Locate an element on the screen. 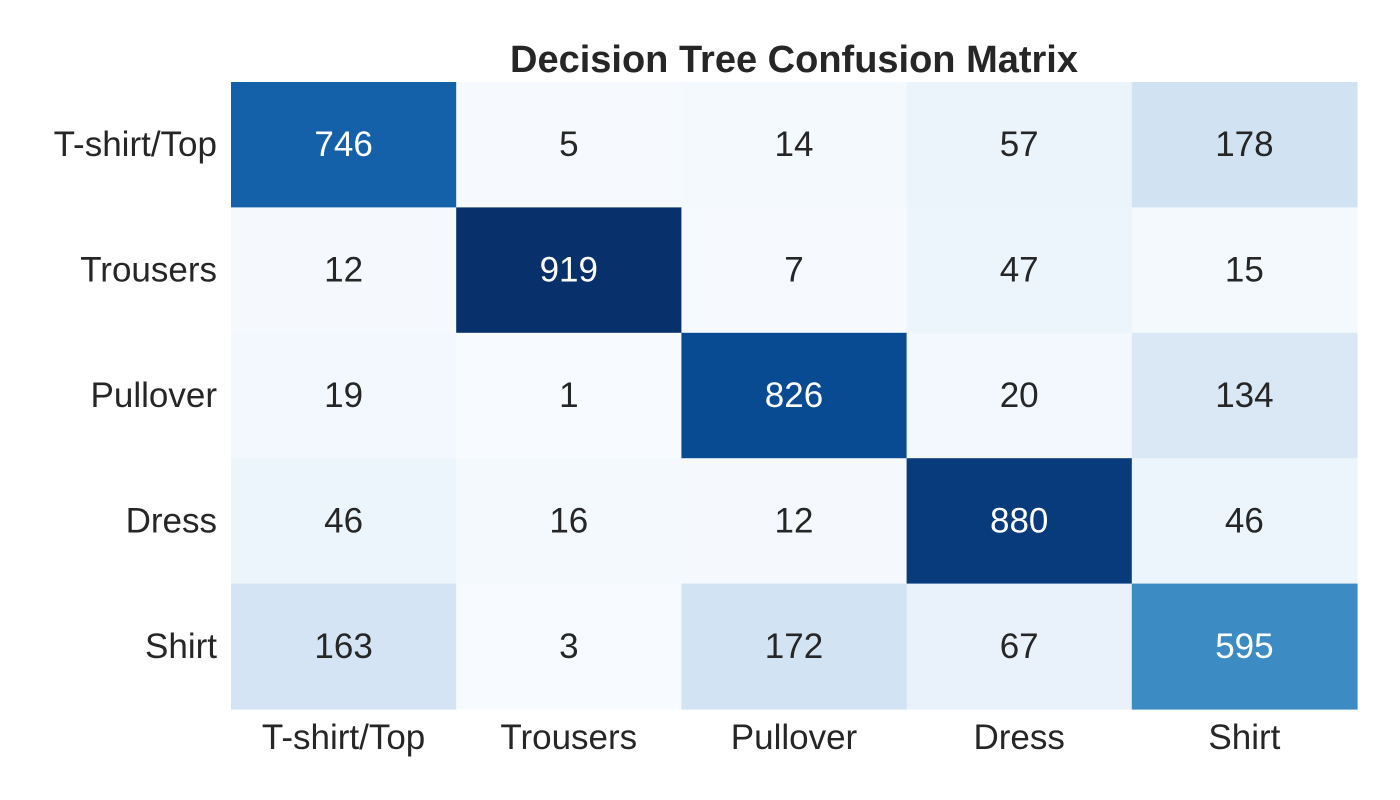 The width and height of the screenshot is (1400, 800). y-tick-label-pullover: Pullover is located at coordinates (154, 395).